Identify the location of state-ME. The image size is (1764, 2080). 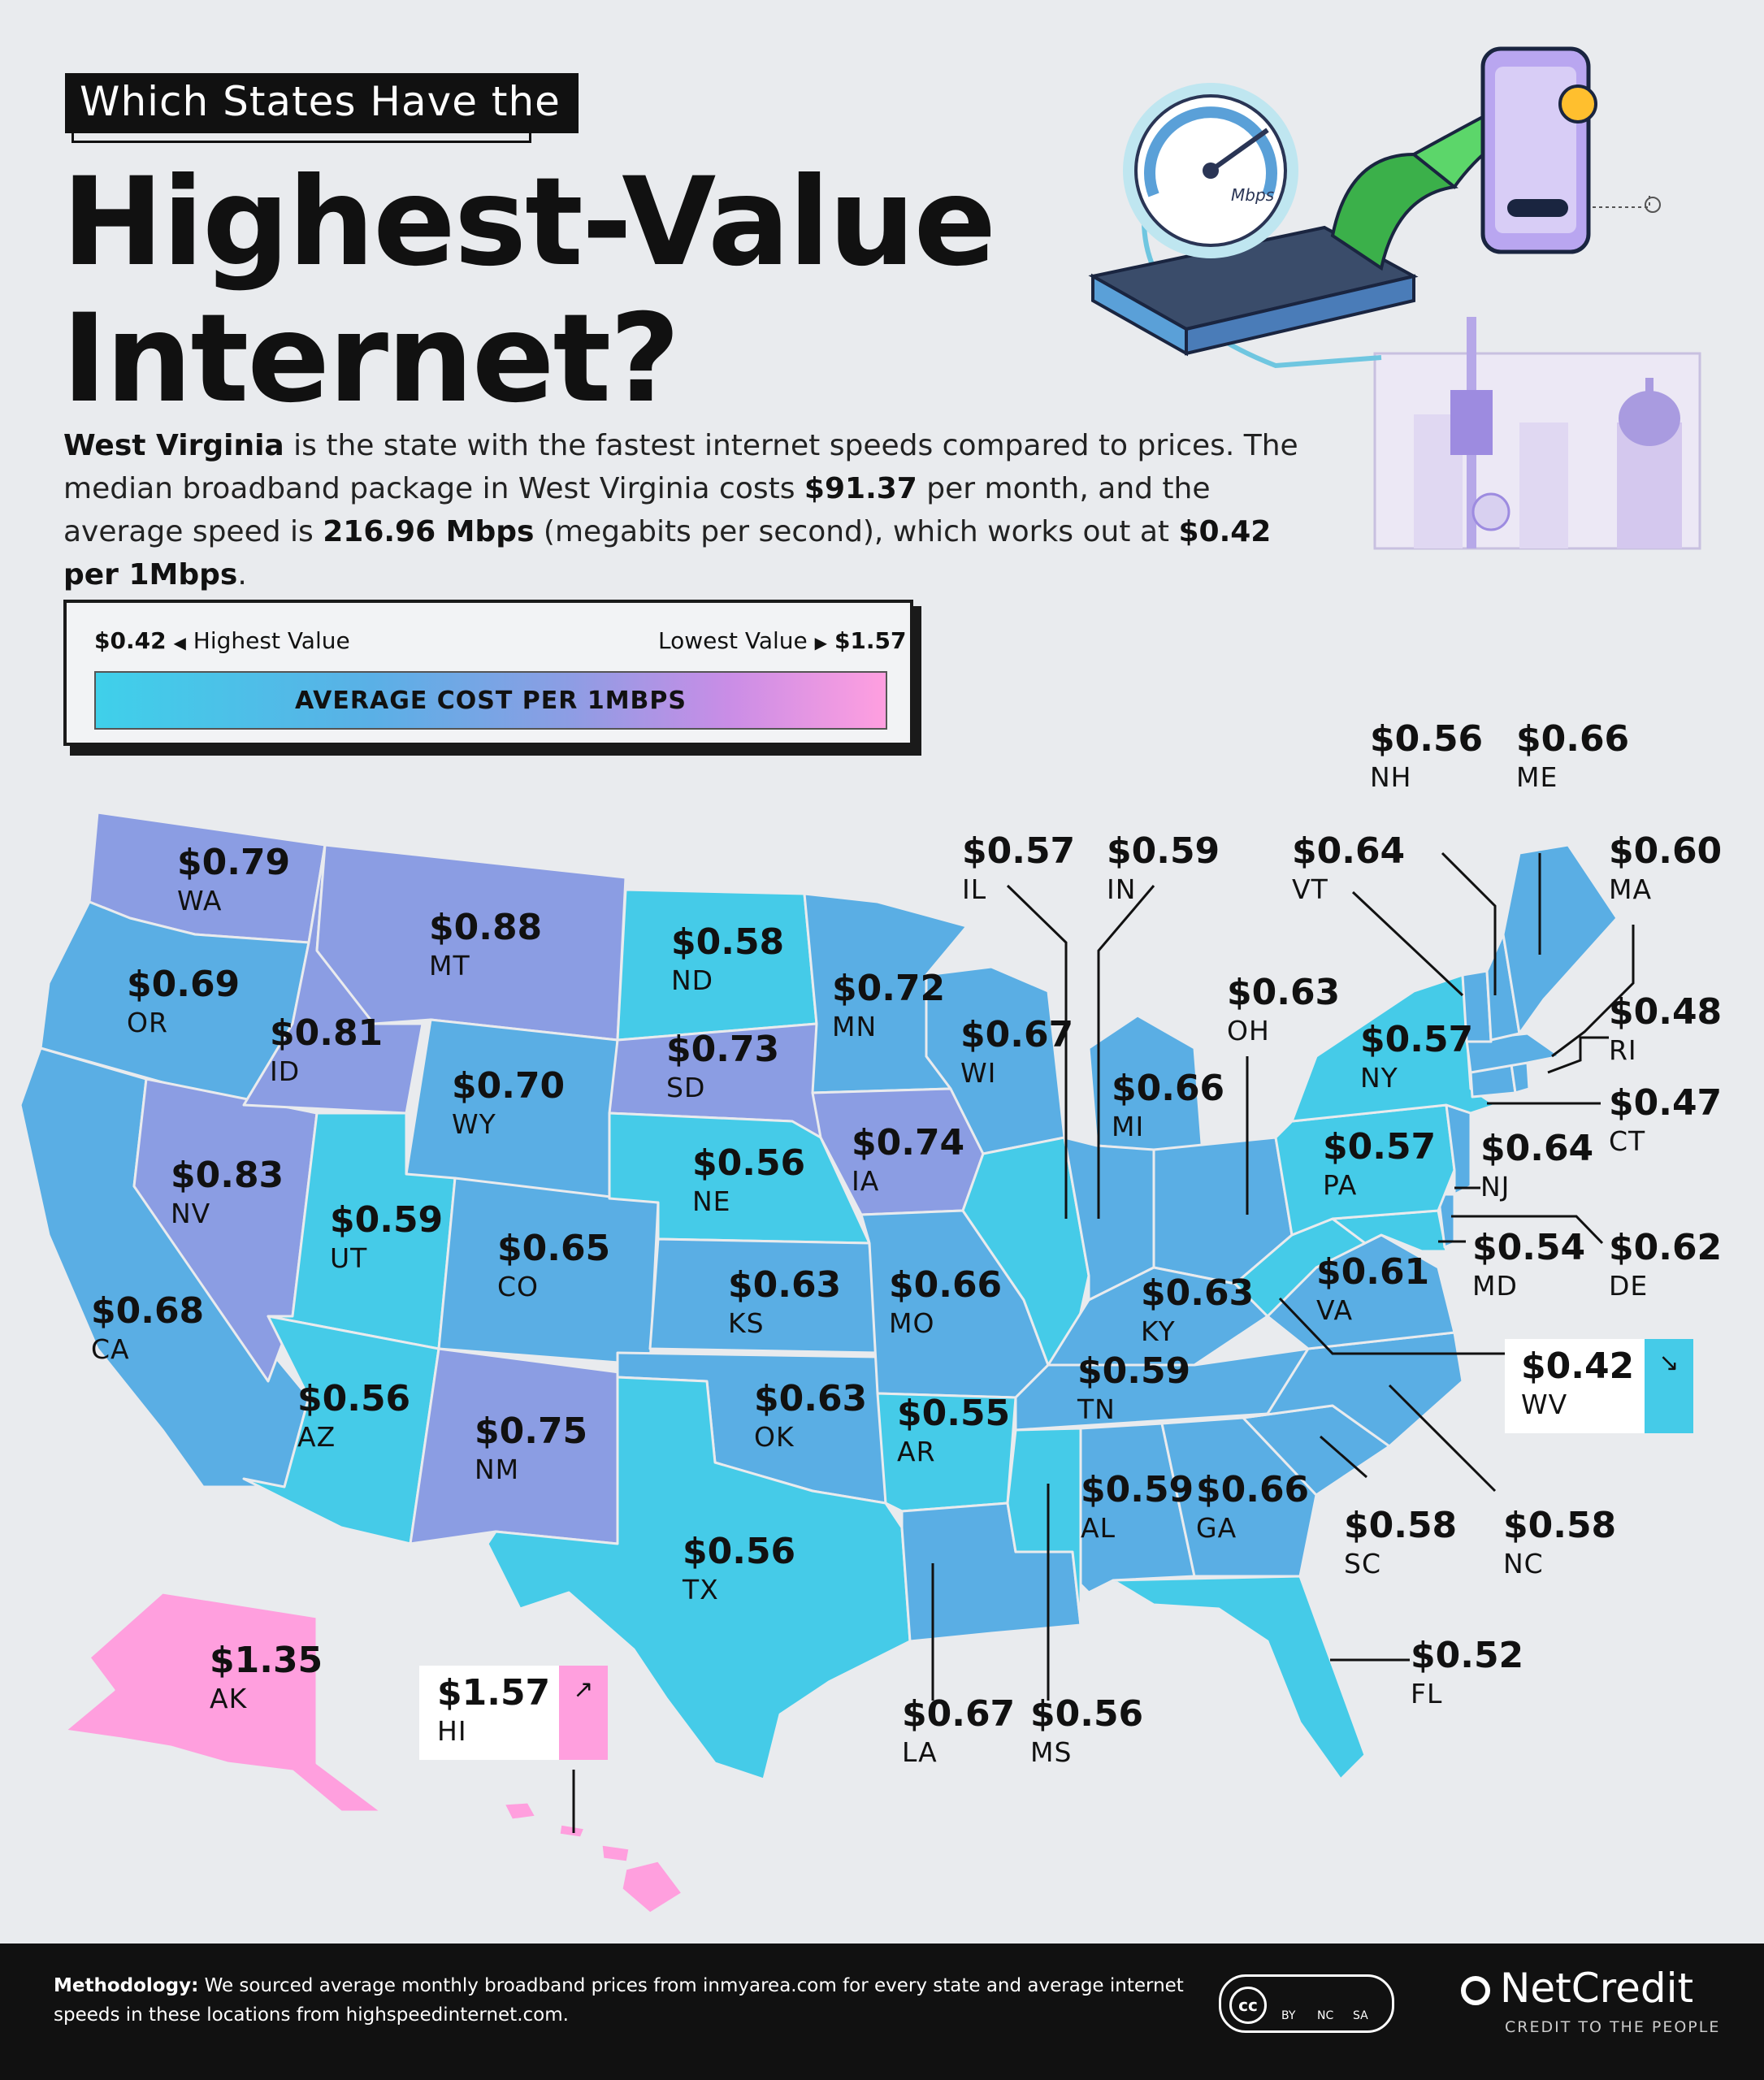
(1560, 939).